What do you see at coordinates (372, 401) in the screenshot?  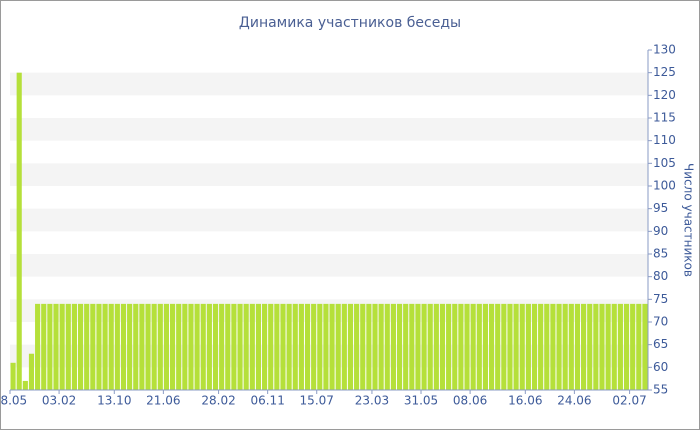 I see `x-tick-label: 23.03` at bounding box center [372, 401].